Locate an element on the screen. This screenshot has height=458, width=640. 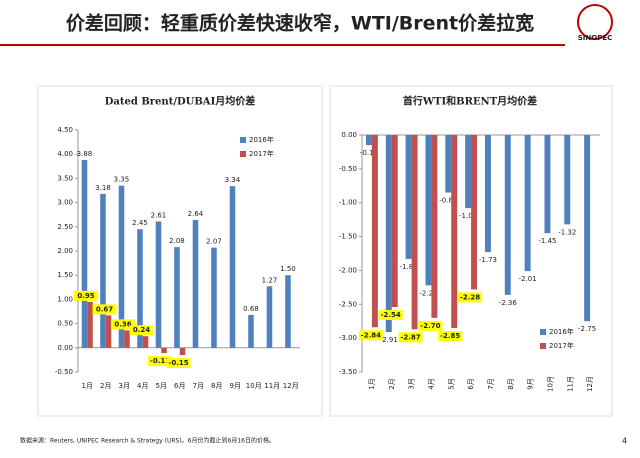
y-tick-label: -3.50 is located at coordinates (348, 372).